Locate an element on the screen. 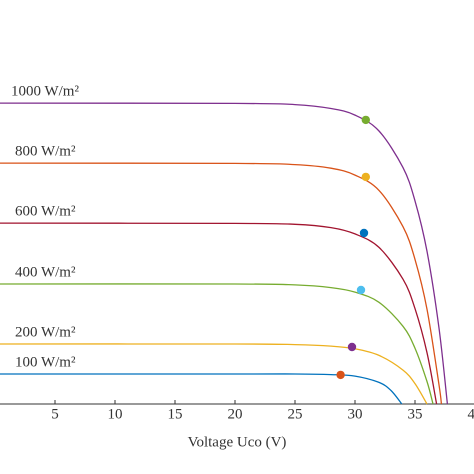 The image size is (474, 474). series-label: 400 W/m² is located at coordinates (45, 272).